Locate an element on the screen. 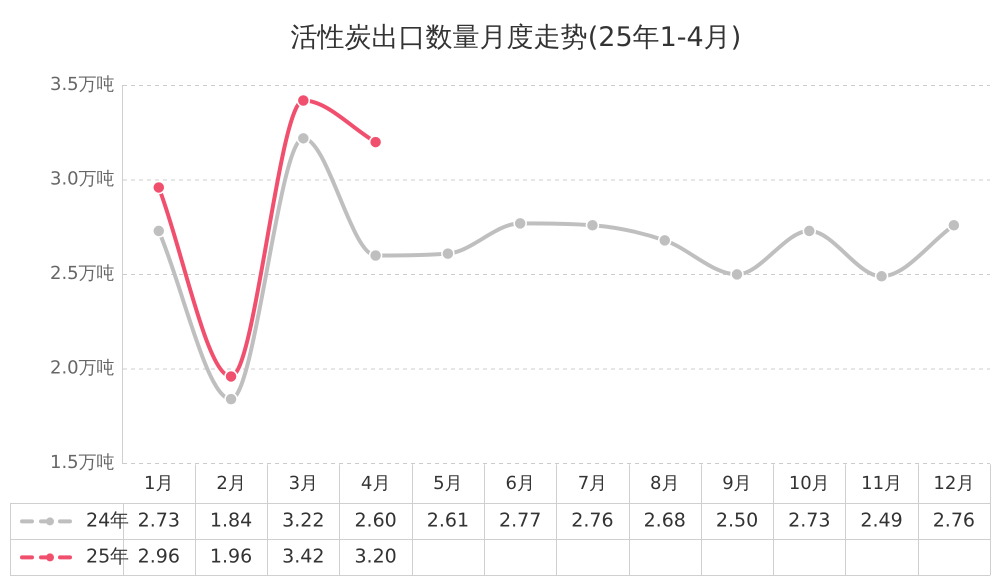 The width and height of the screenshot is (1000, 583). y-tick-label: 1.5万吨 is located at coordinates (82, 463).